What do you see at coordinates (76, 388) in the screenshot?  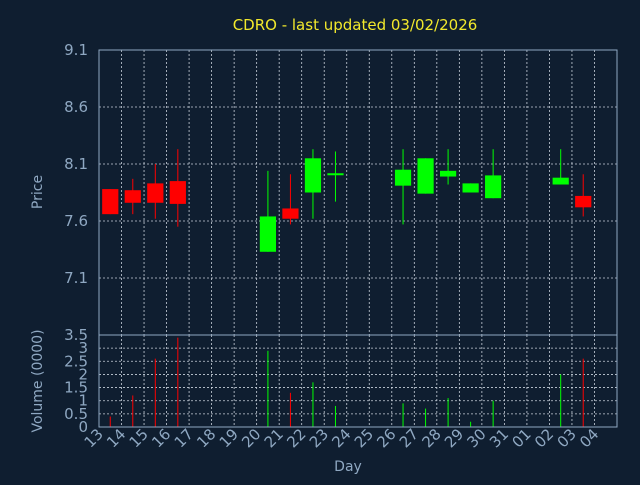 I see `volume-tick-label: 1.5` at bounding box center [76, 388].